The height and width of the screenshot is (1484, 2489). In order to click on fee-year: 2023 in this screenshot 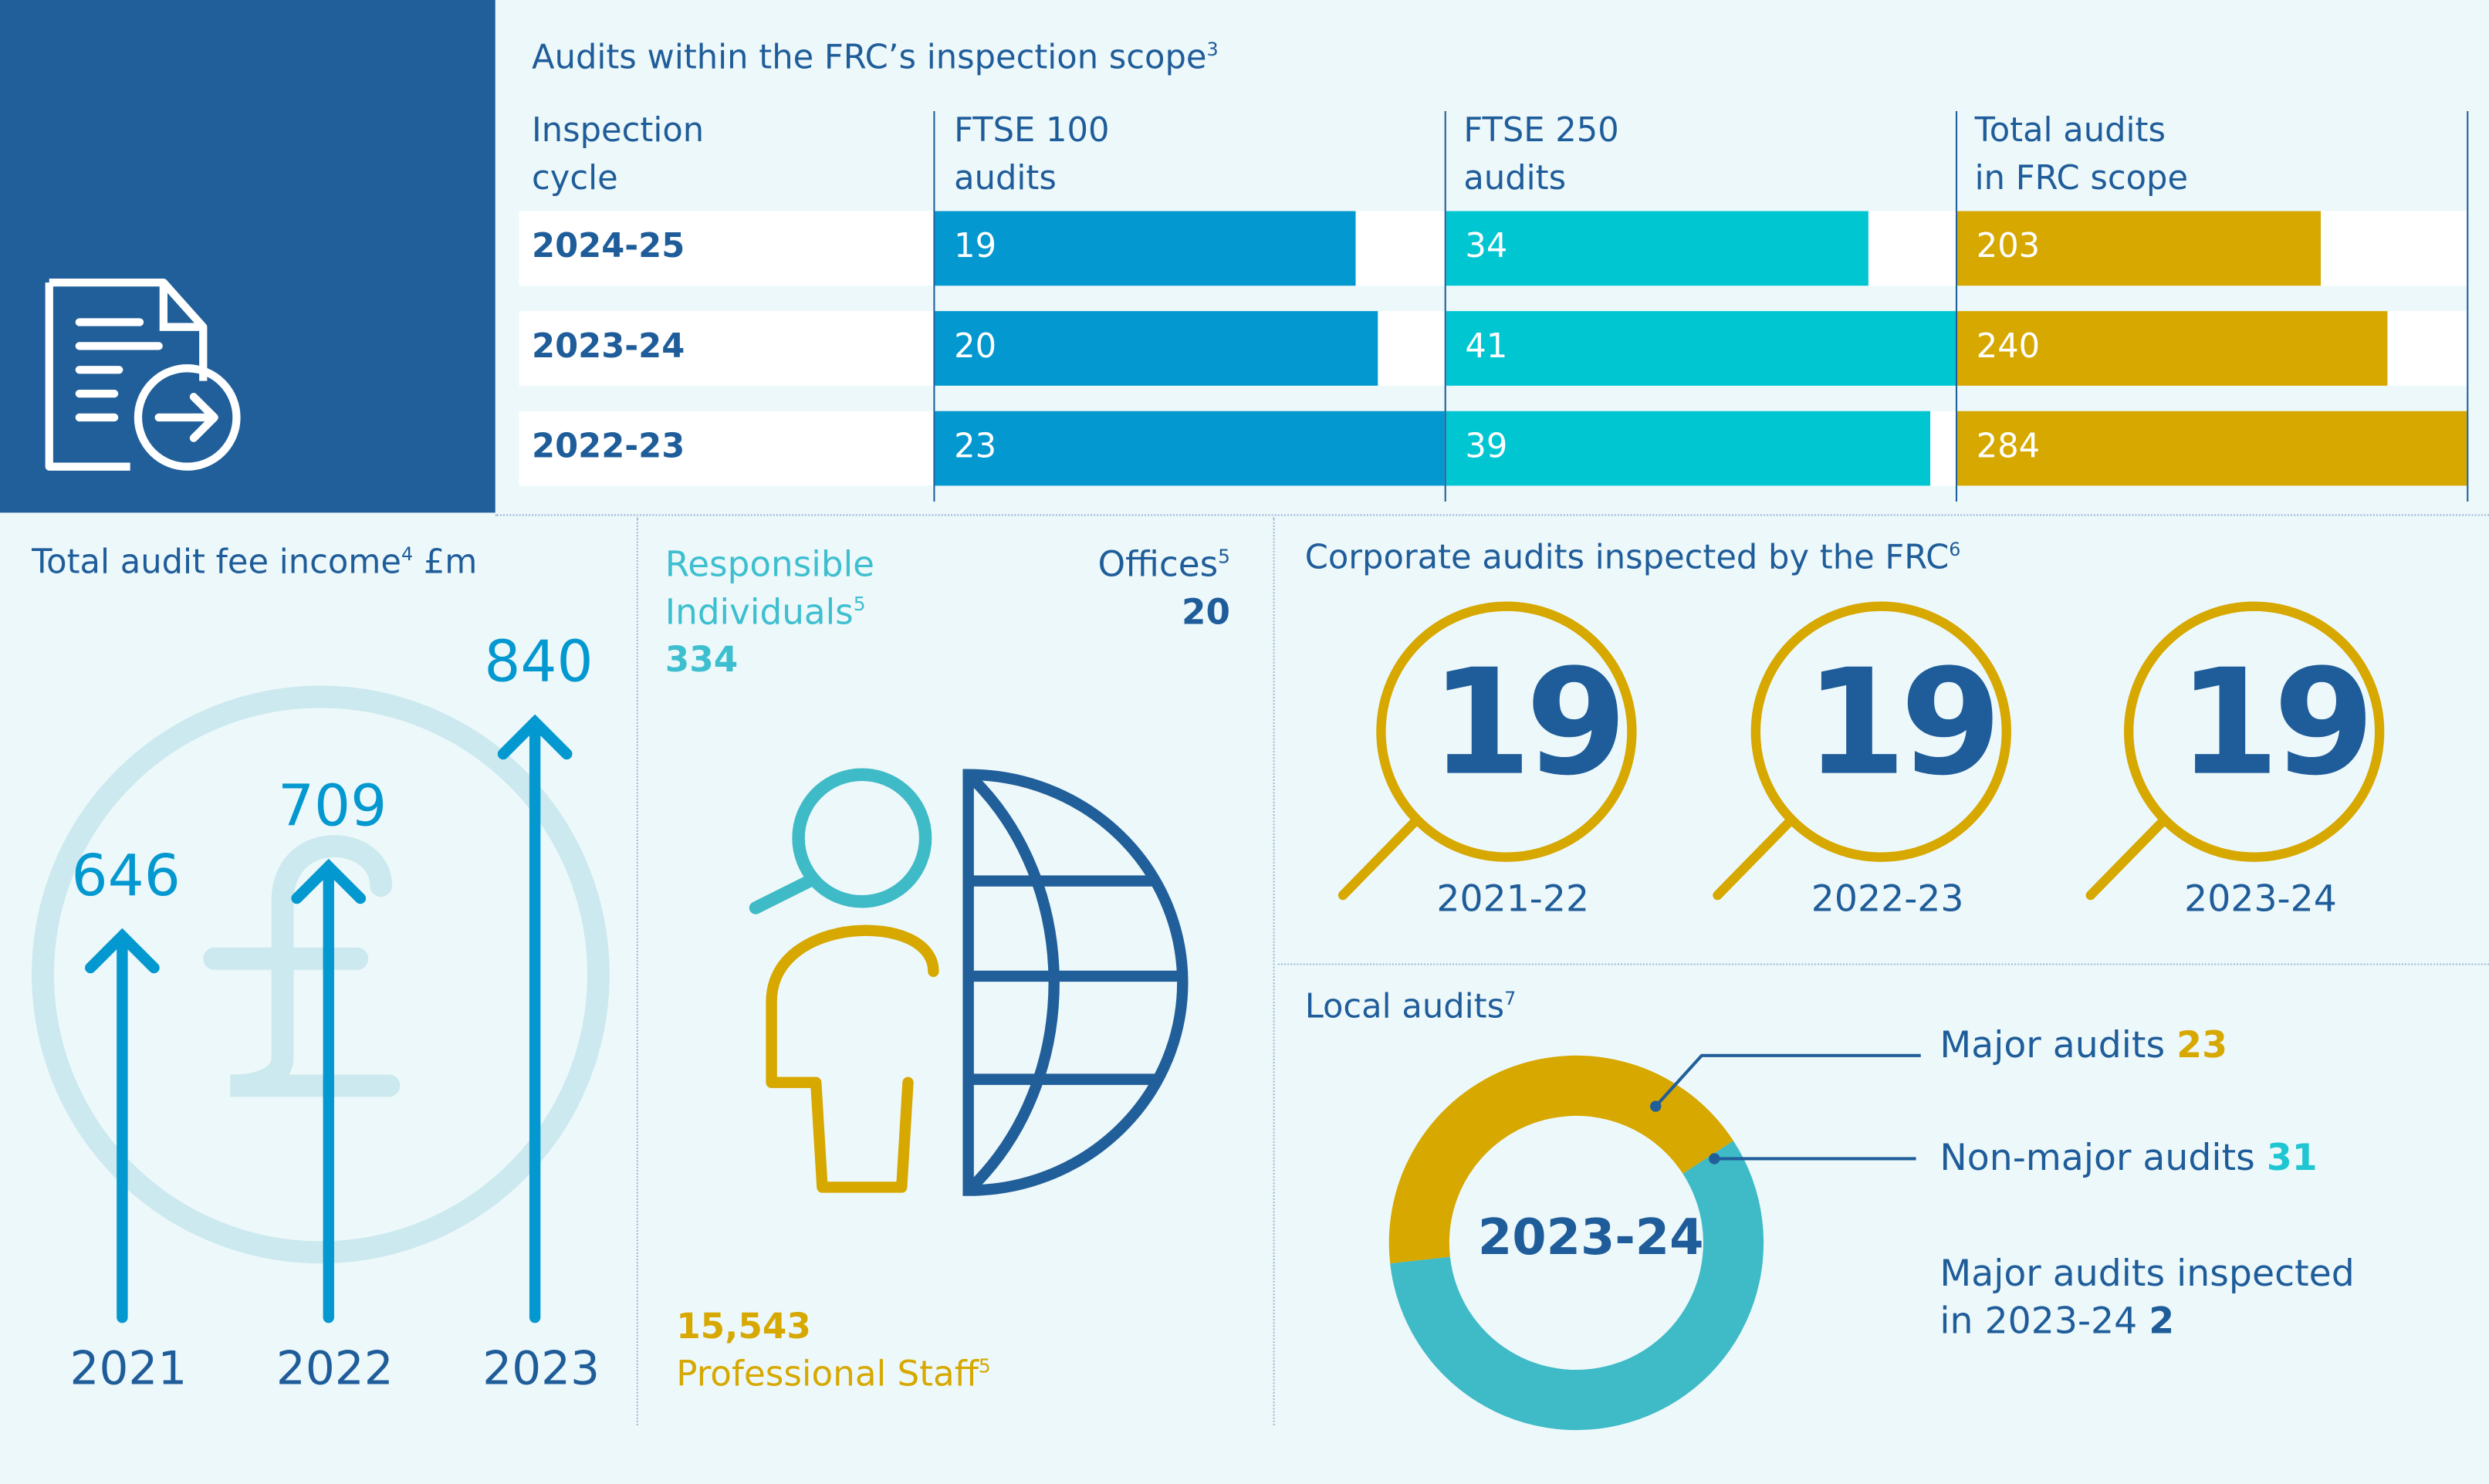, I will do `click(541, 1367)`.